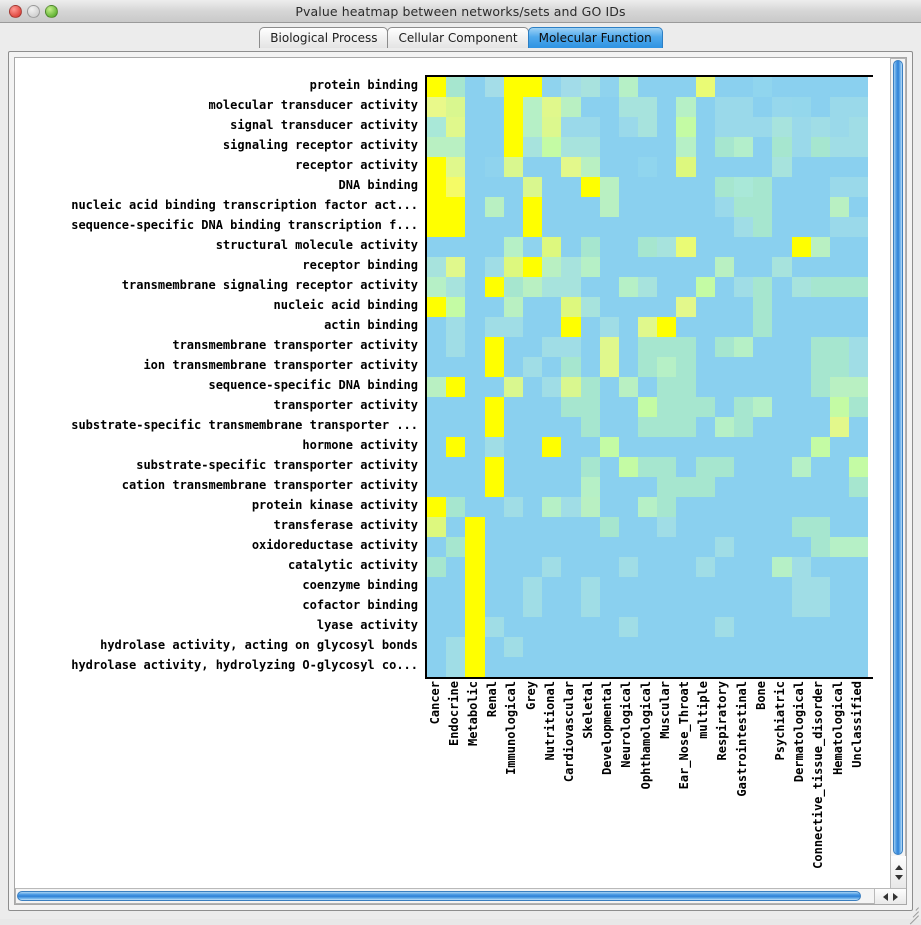 This screenshot has width=921, height=925. I want to click on scroll-down-icon, so click(898, 877).